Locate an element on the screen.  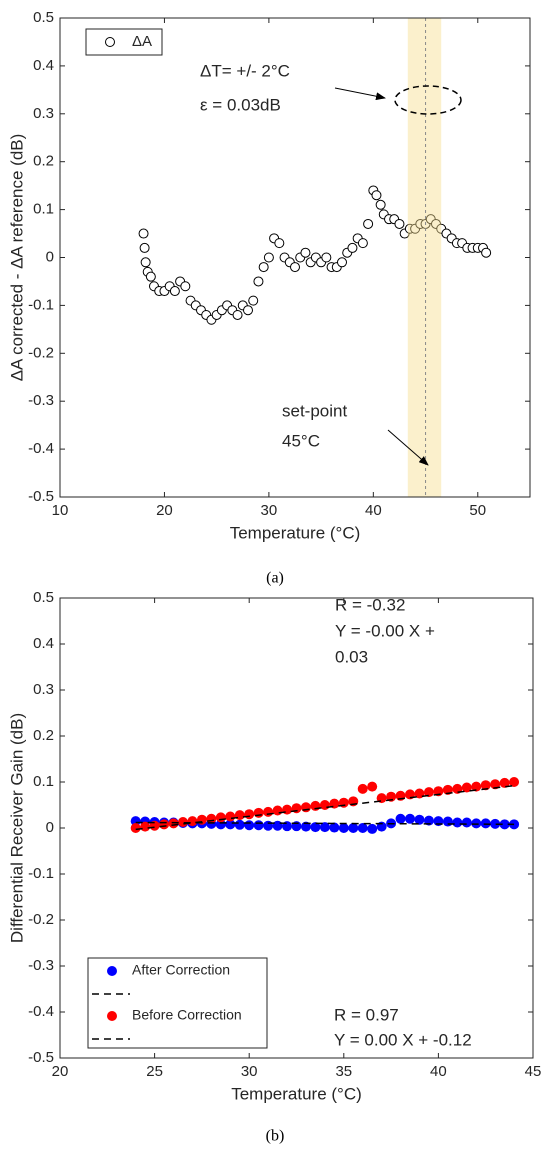
y-tick-label: -0.5 is located at coordinates (41, 496).